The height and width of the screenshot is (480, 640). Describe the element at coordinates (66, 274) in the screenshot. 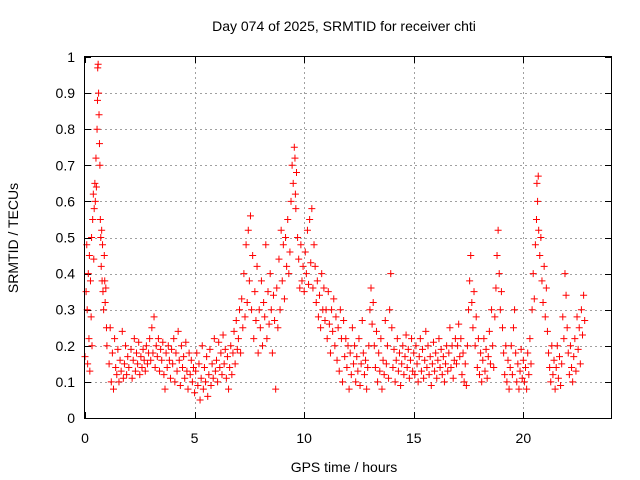

I see `y-tick-label: 0.4` at that location.